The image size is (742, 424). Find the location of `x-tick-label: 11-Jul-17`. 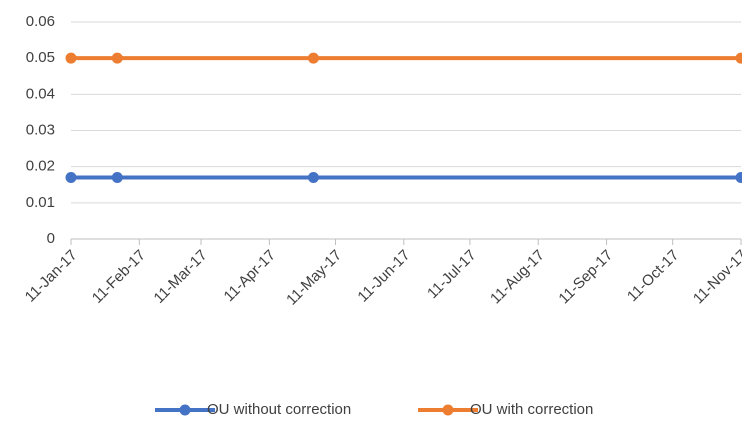

x-tick-label: 11-Jul-17 is located at coordinates (451, 274).